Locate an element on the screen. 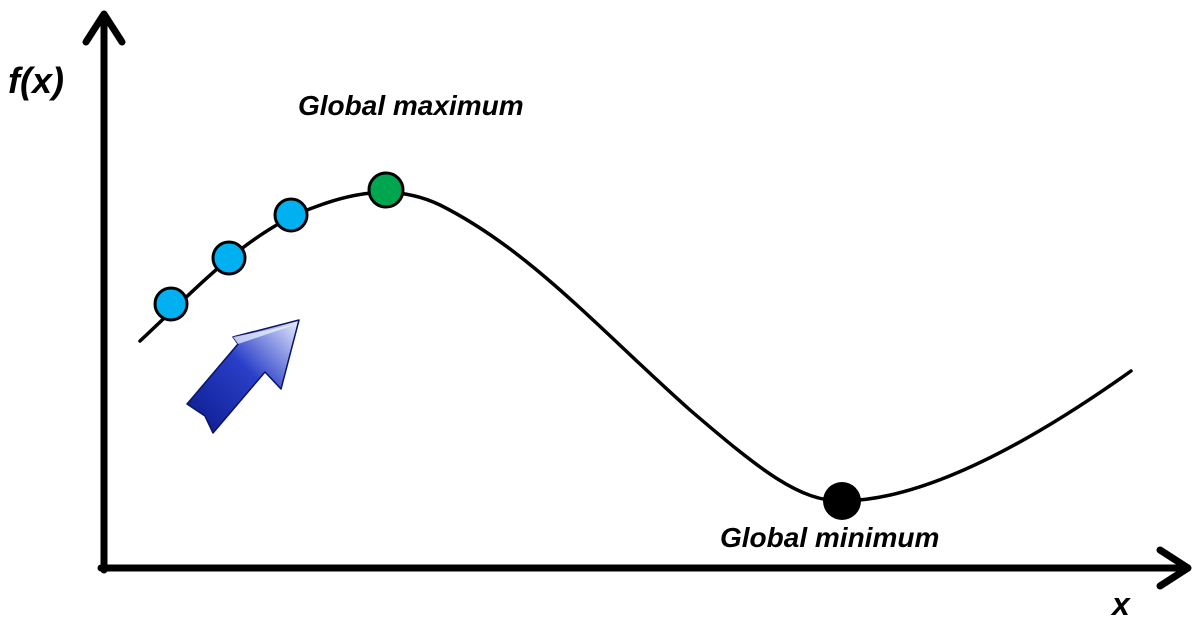 The image size is (1200, 625). y-axis-label: f(x) is located at coordinates (36, 80).